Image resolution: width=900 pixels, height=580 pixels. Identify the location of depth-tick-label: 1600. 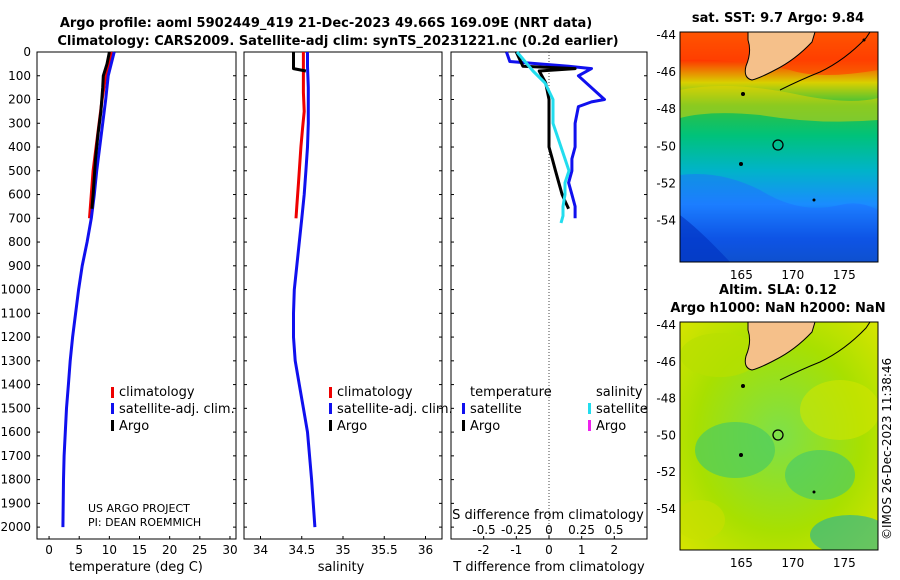
(15, 432).